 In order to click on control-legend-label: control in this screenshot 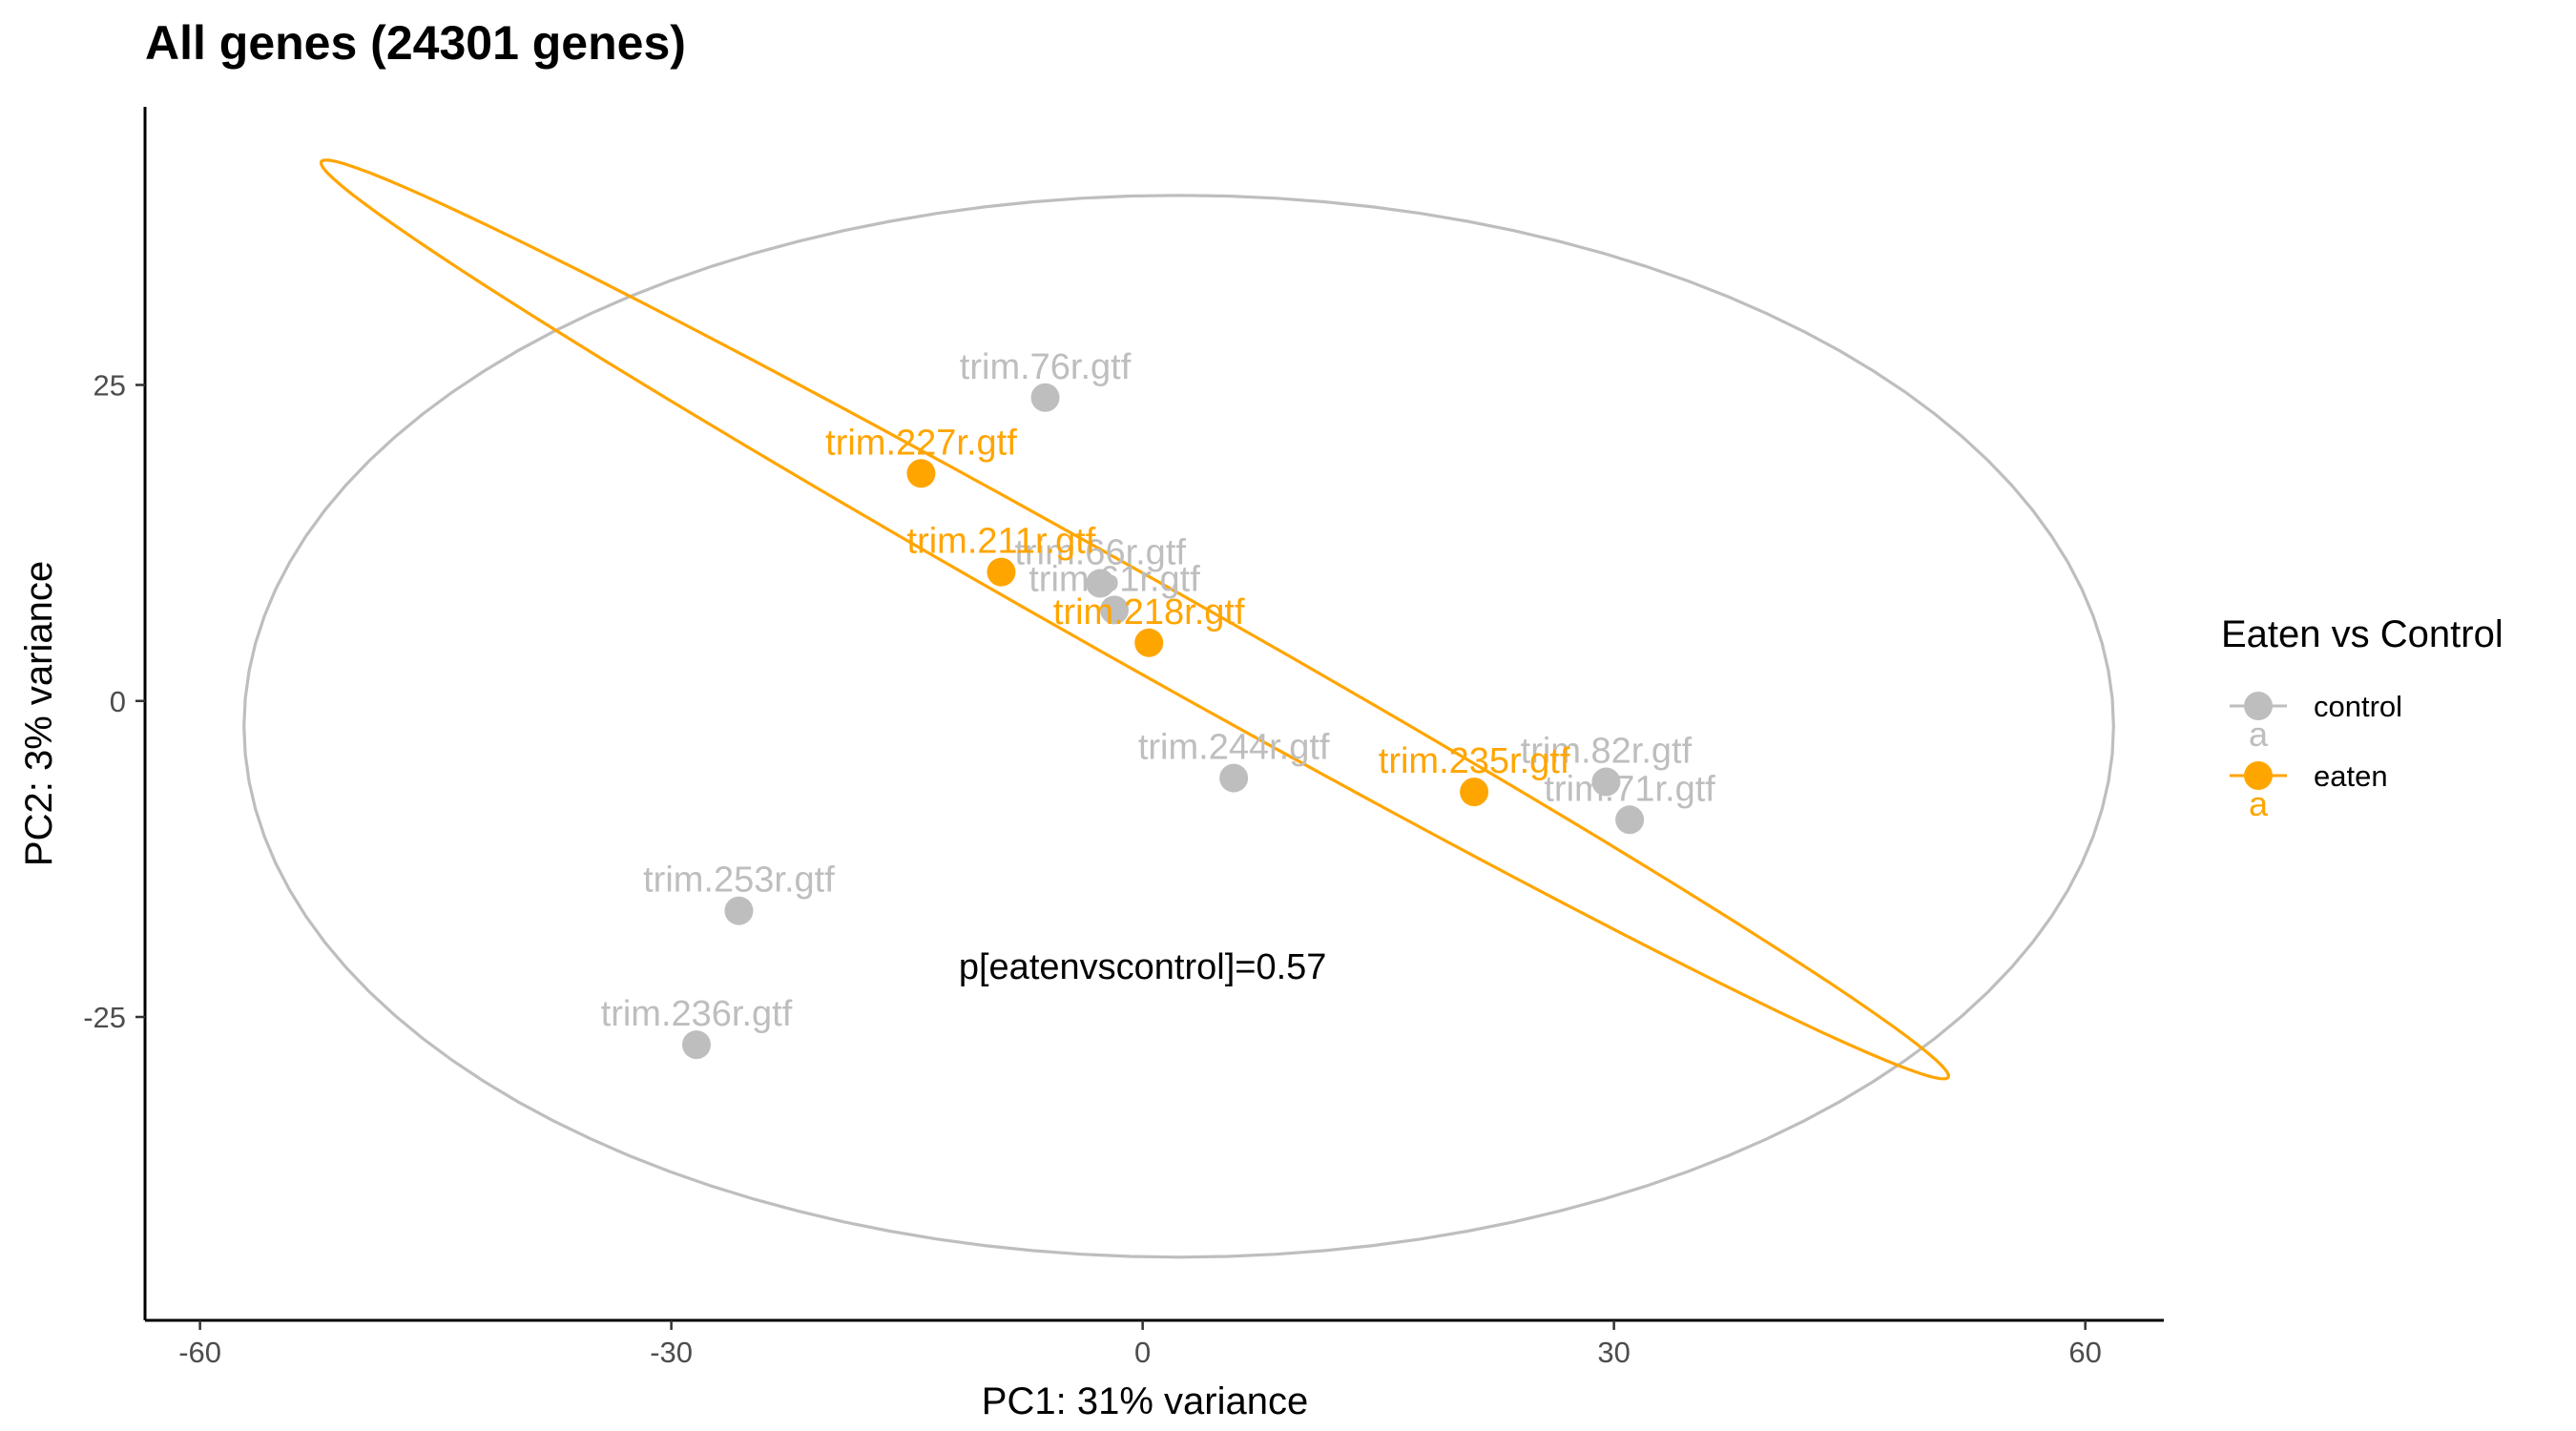, I will do `click(2358, 706)`.